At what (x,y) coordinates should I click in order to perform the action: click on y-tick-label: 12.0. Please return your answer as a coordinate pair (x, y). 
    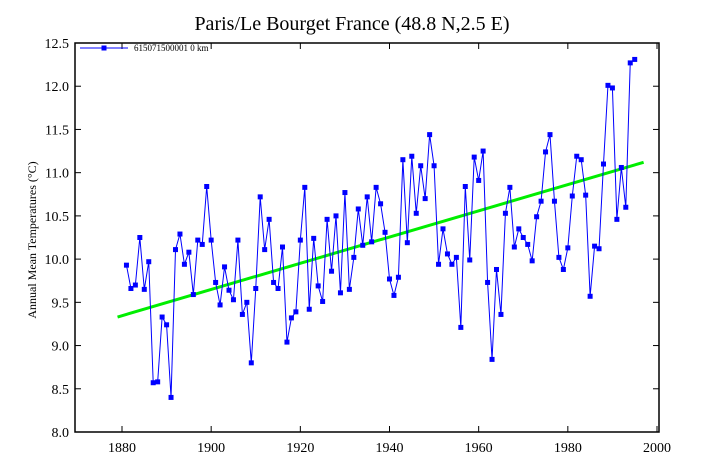
    Looking at the image, I should click on (57, 87).